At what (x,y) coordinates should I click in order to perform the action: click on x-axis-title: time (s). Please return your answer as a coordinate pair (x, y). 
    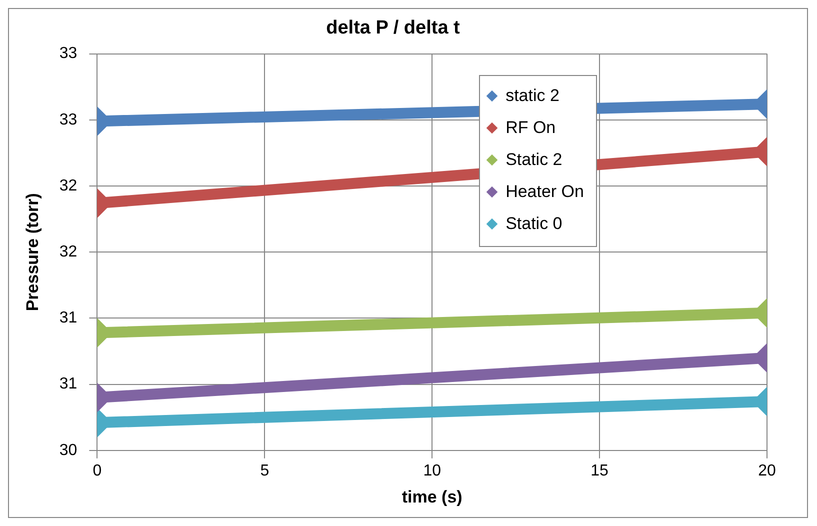
    Looking at the image, I should click on (432, 496).